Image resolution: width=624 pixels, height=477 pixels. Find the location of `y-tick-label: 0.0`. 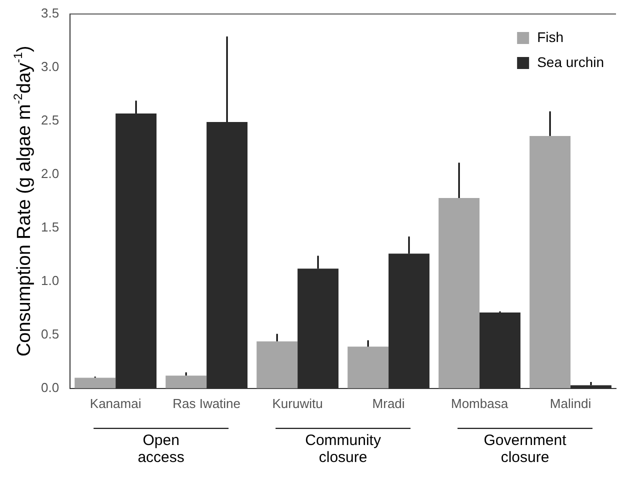

y-tick-label: 0.0 is located at coordinates (50, 387).